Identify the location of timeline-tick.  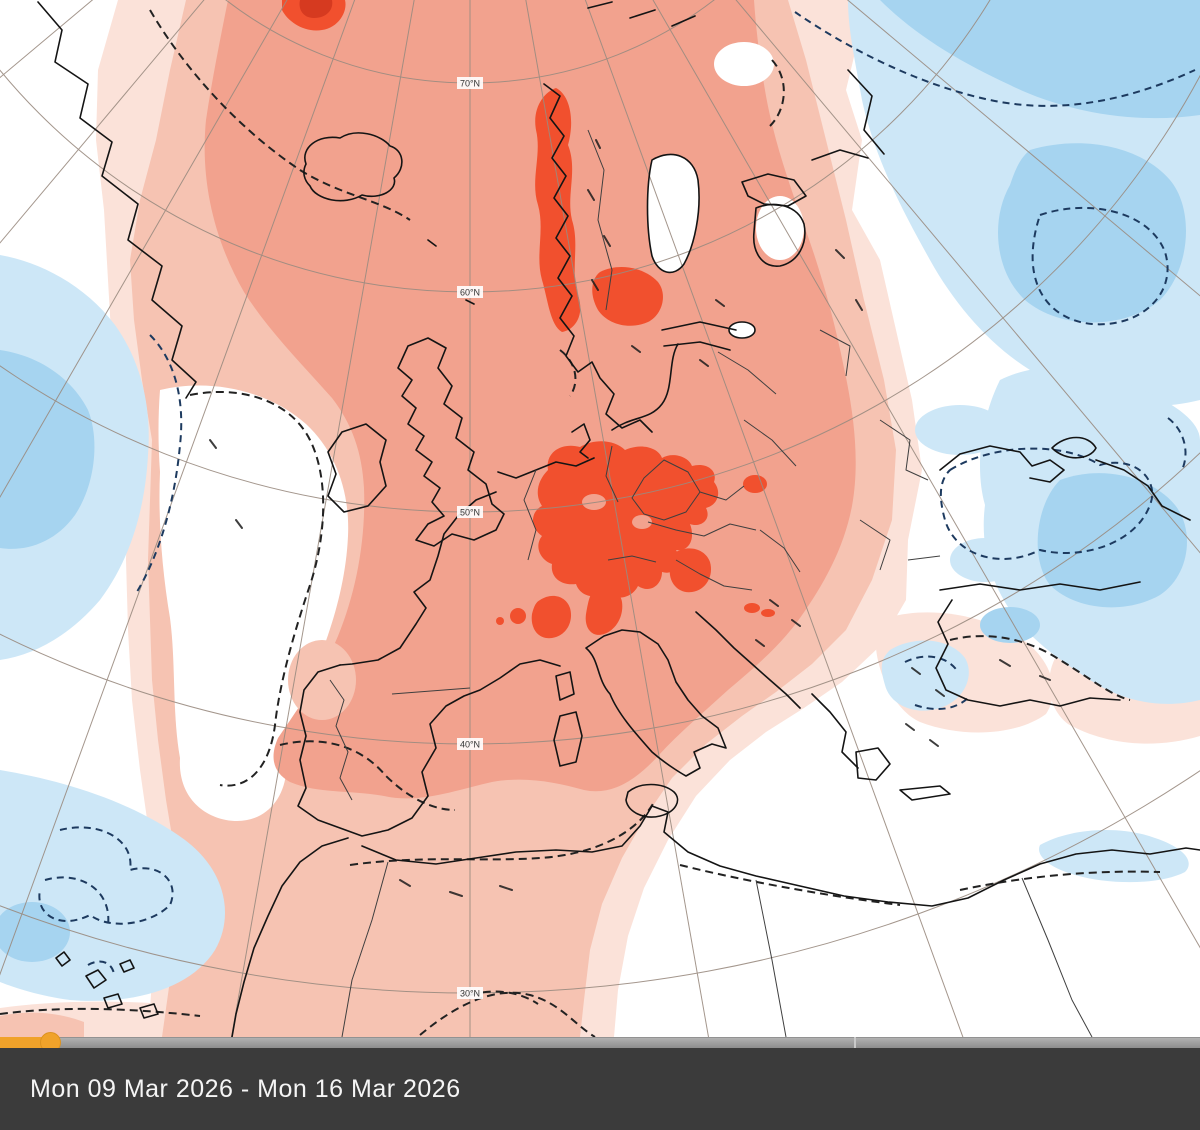
(855, 1042).